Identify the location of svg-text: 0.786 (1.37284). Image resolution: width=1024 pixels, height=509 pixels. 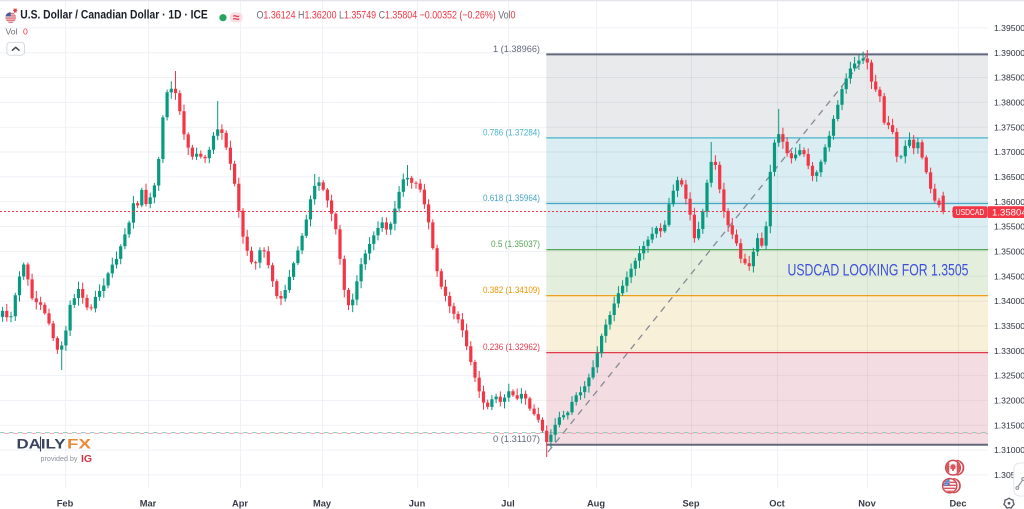
(511, 132).